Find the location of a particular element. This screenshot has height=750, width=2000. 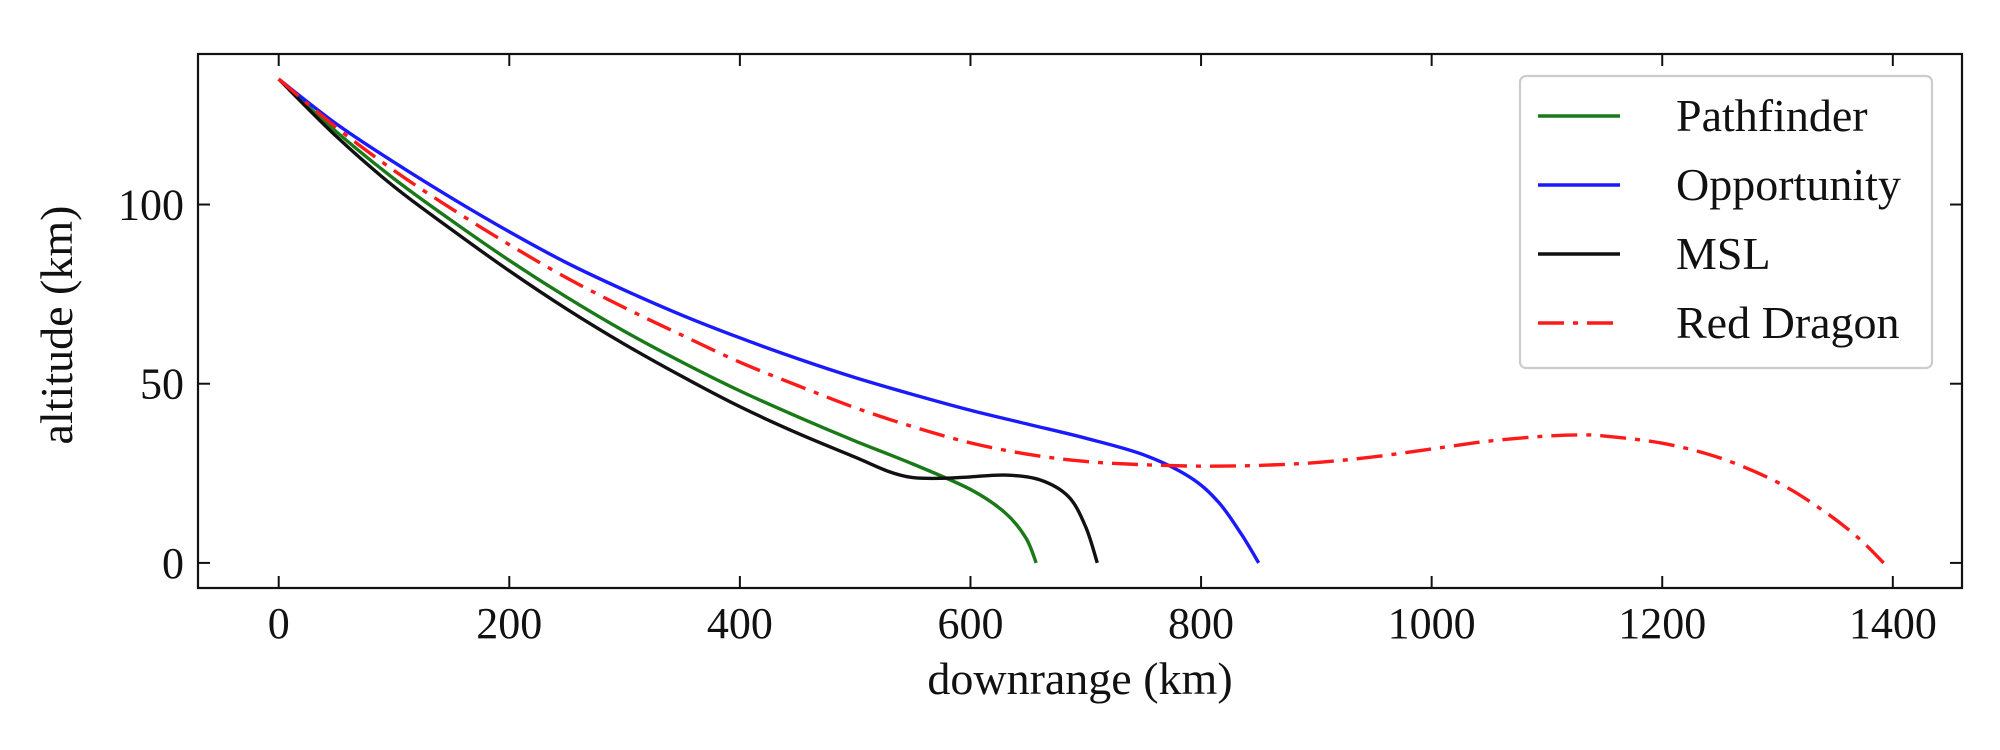

legend: Pathfinder Opportunity MSL Red Dragon is located at coordinates (1726, 222).